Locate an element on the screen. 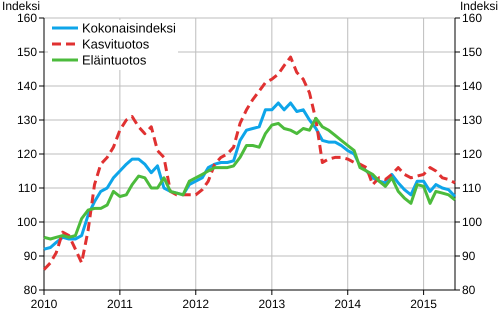  y-axis-title: Indeksi is located at coordinates (21, 6).